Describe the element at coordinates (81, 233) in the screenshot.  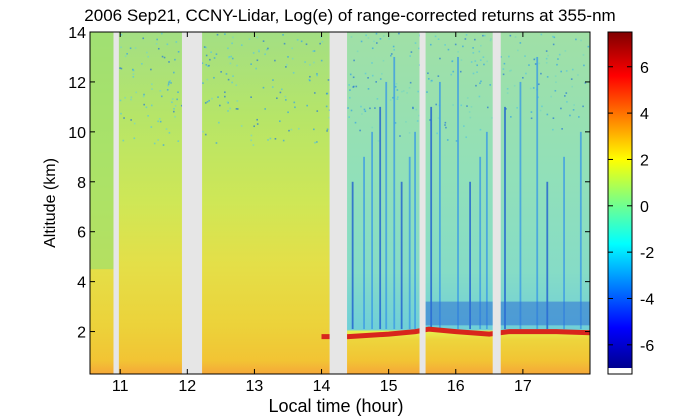
I see `y-tick-label: 6` at that location.